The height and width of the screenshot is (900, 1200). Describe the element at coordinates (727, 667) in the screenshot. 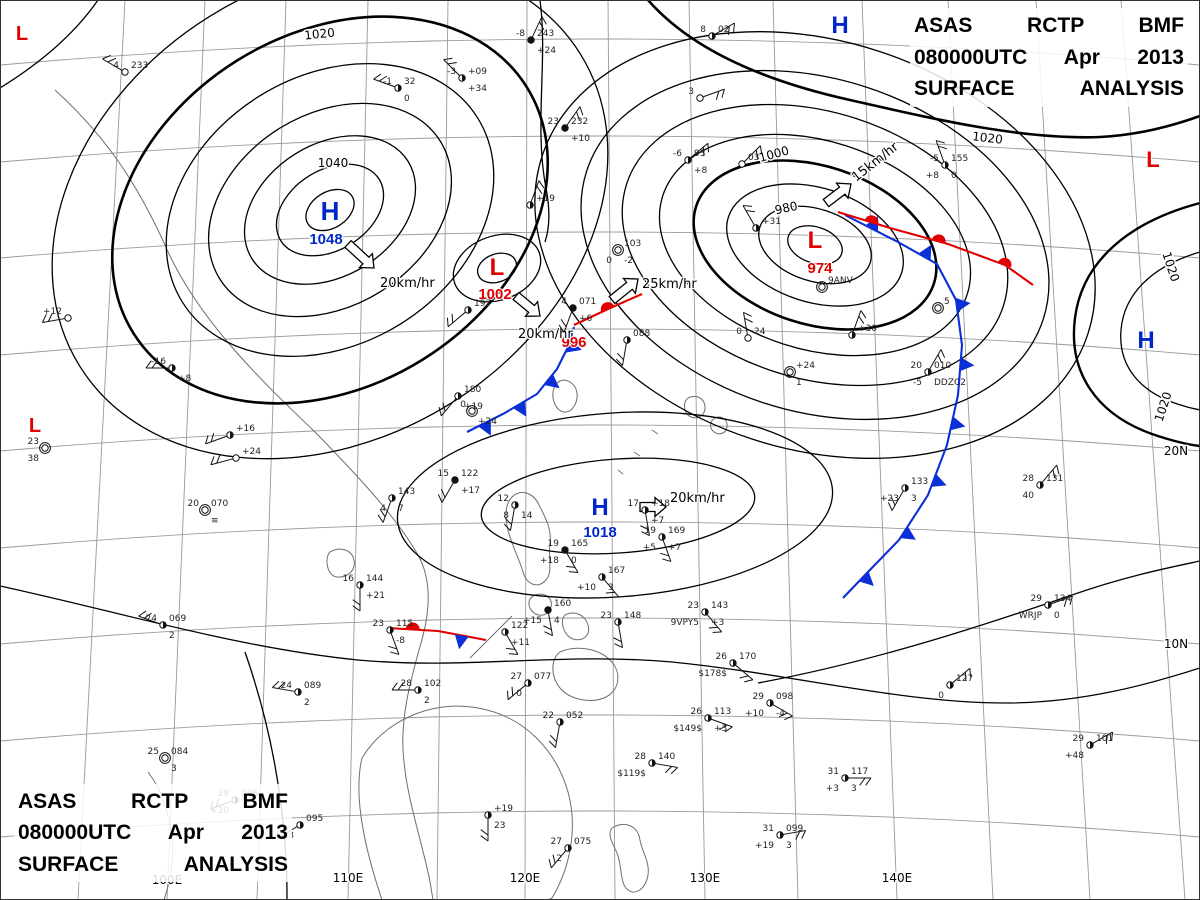

I see `station-plot: 26 170 $178$` at that location.